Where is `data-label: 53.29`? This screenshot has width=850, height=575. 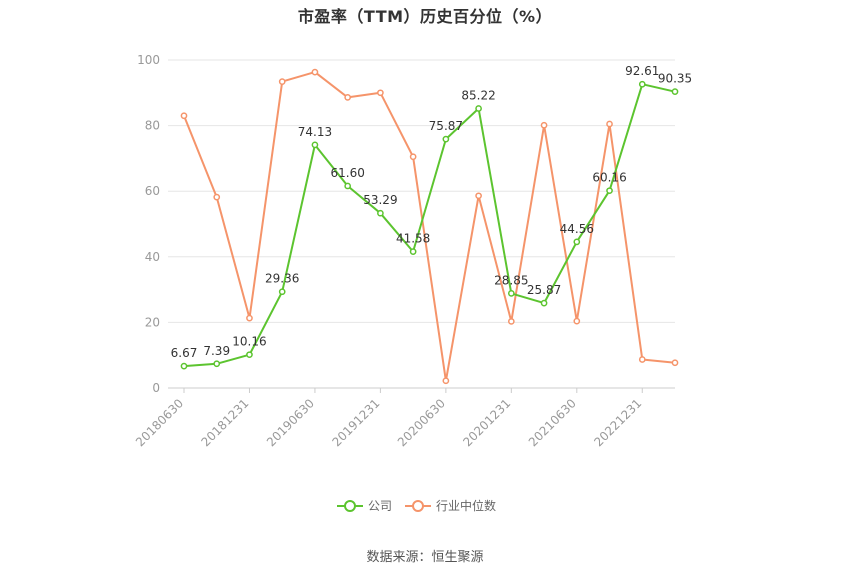
data-label: 53.29 is located at coordinates (380, 200).